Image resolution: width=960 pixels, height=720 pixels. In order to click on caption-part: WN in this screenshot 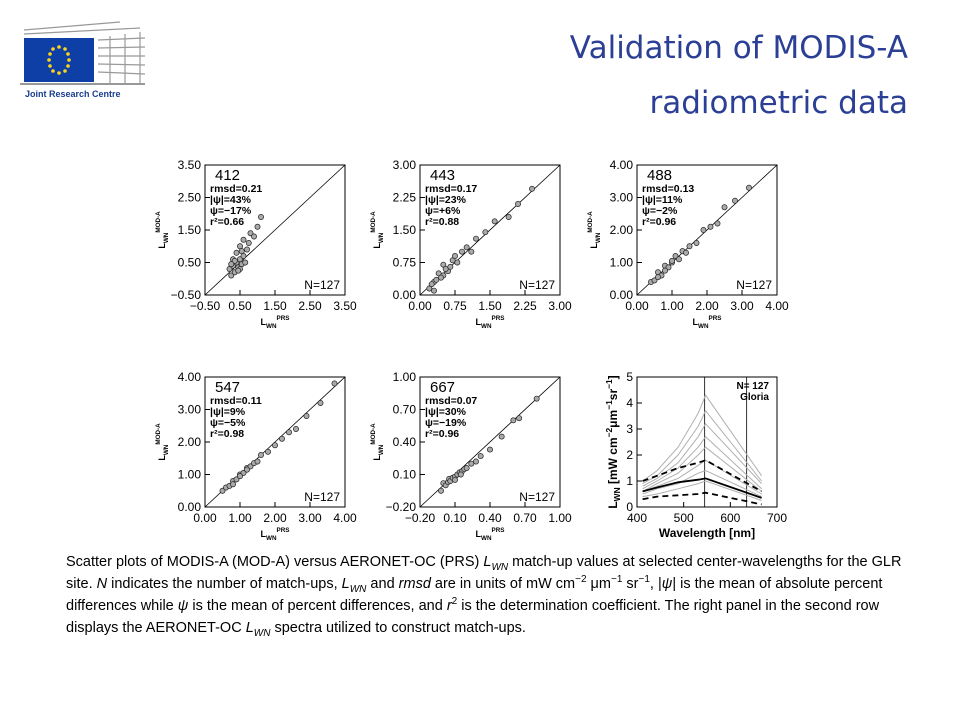, I will do `click(500, 567)`.